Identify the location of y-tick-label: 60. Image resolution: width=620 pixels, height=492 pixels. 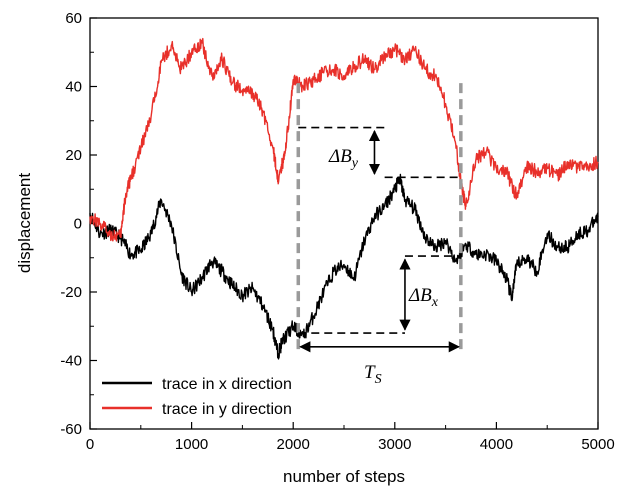
(73, 18).